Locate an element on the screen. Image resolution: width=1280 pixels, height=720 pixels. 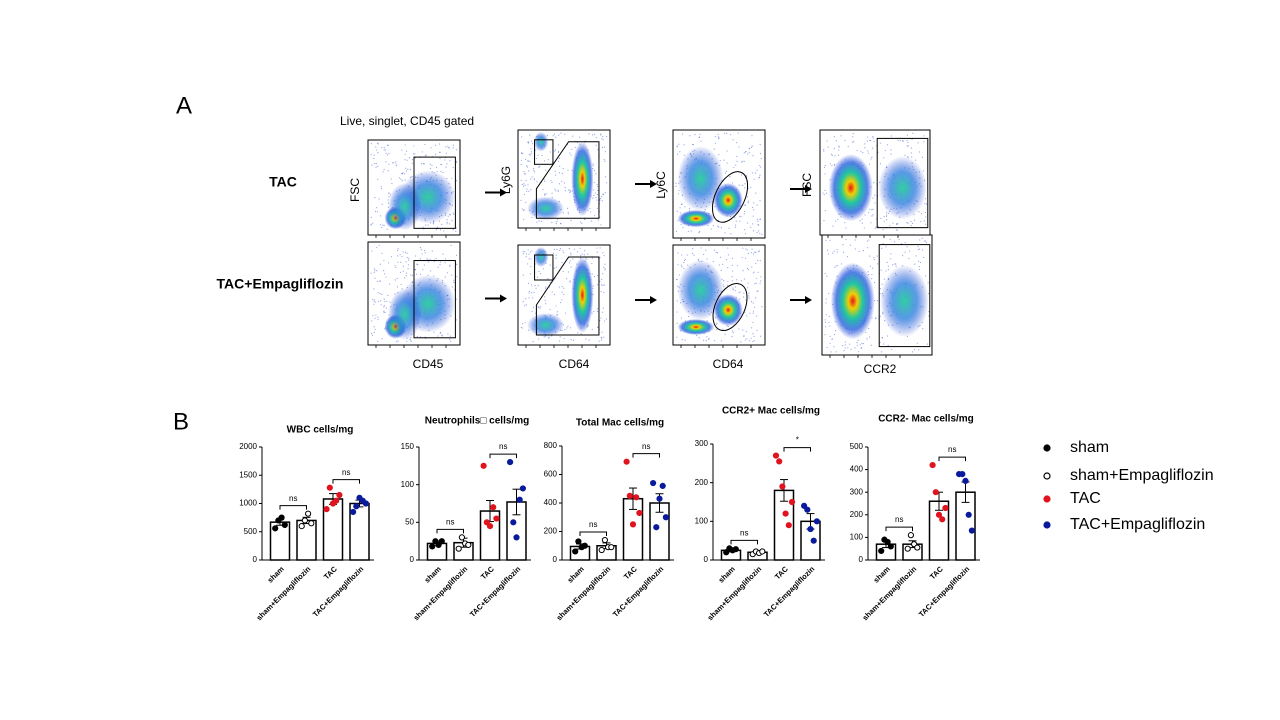
plot-frame is located at coordinates (564, 179).